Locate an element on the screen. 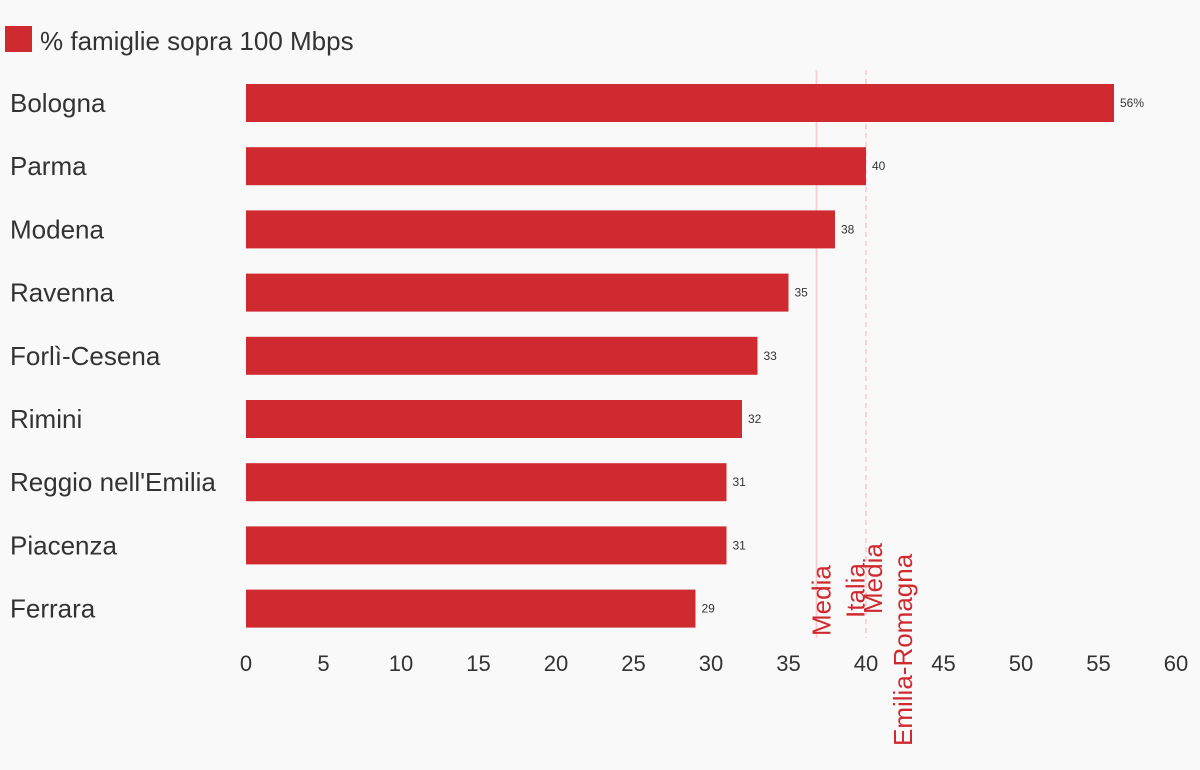 This screenshot has width=1200, height=770. x-tick-label-4: 15 is located at coordinates (478, 663).